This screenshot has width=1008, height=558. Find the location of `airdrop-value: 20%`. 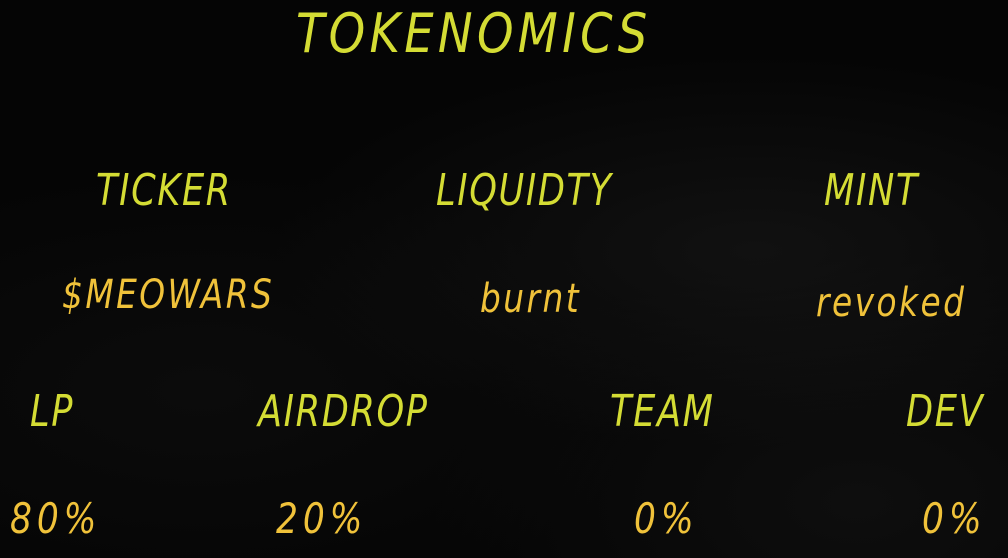

airdrop-value: 20% is located at coordinates (322, 518).